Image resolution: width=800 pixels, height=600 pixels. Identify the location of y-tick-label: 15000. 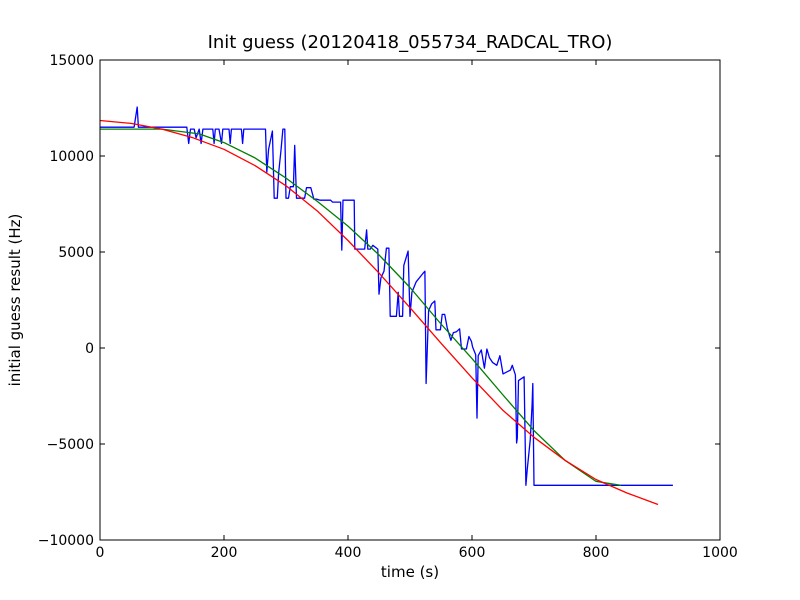
(71, 61).